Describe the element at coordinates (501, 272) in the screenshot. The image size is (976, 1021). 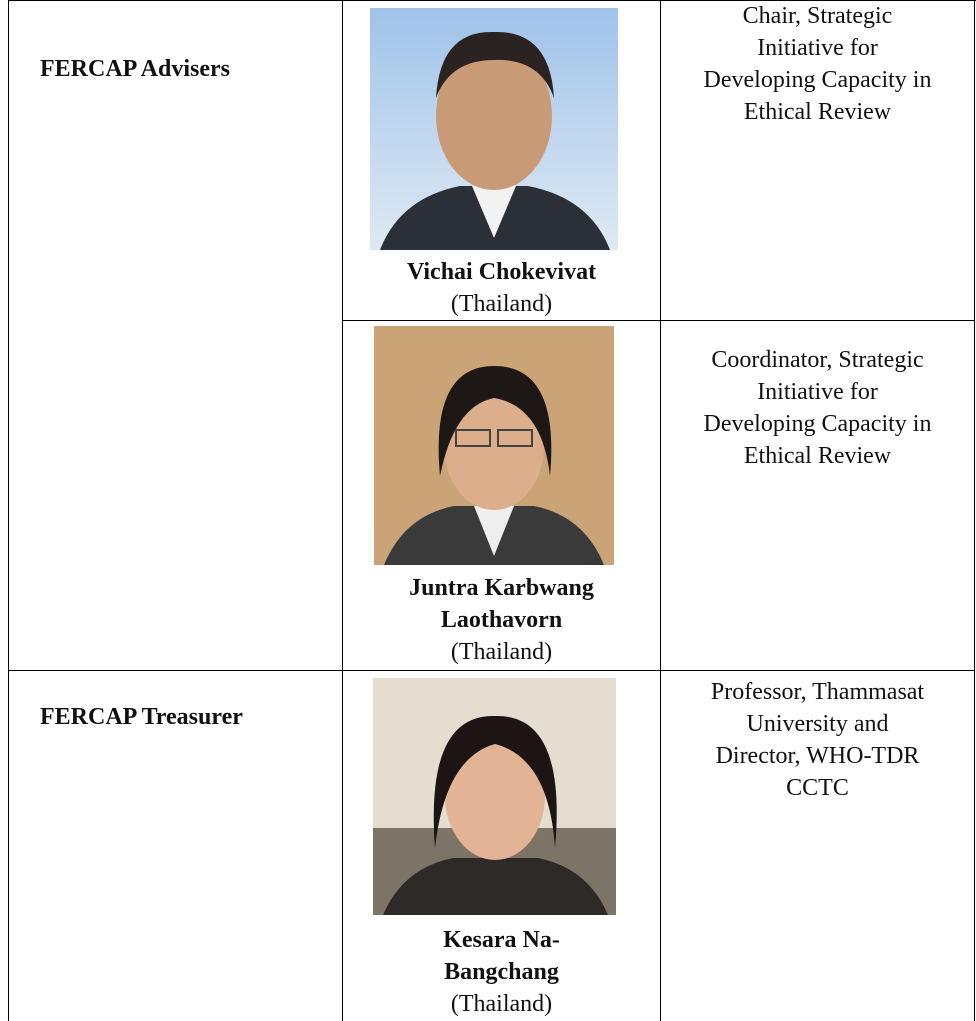
I see `member-name: Vichai Chokevivat` at that location.